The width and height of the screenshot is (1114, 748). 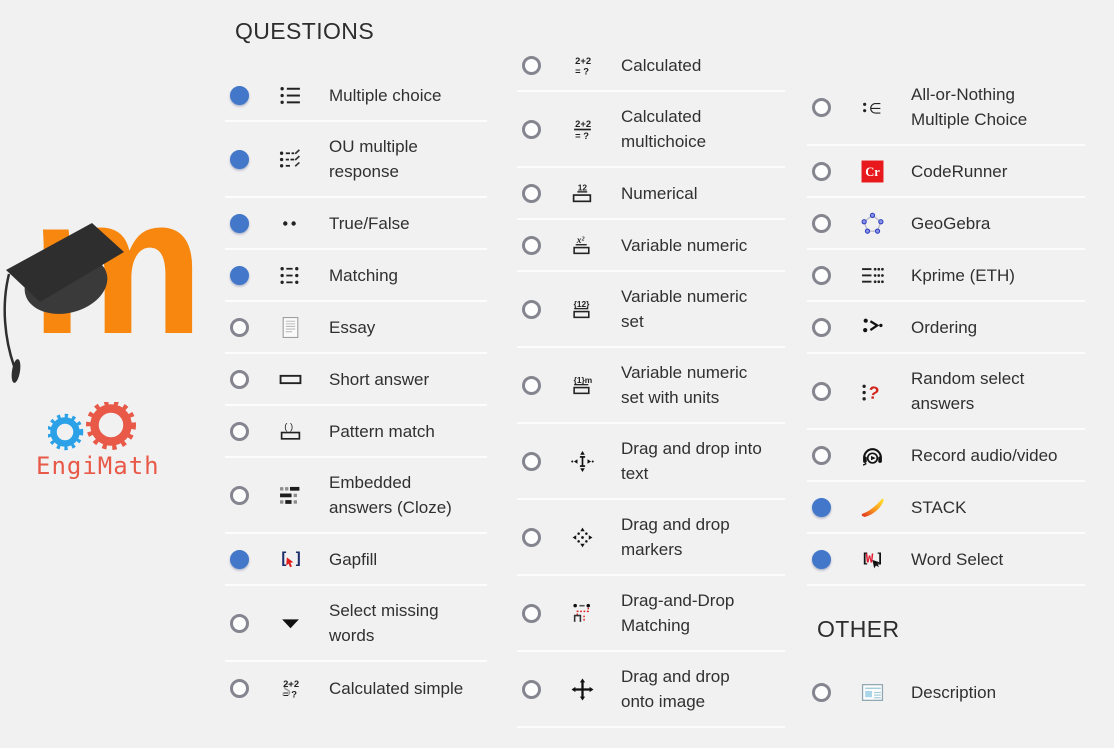 I want to click on gapfill-icon: [], so click(x=290, y=559).